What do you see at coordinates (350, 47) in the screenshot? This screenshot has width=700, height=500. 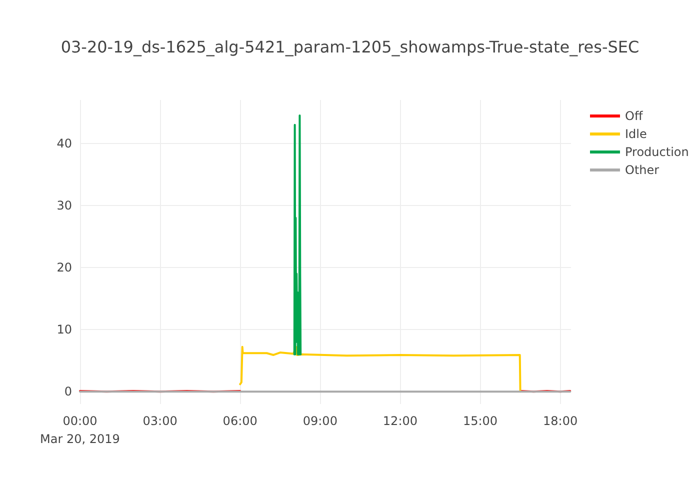 I see `chart-title: 03-20-19_ds-1625_alg-5421_param-1205_showamps-True-state_res-SEC` at bounding box center [350, 47].